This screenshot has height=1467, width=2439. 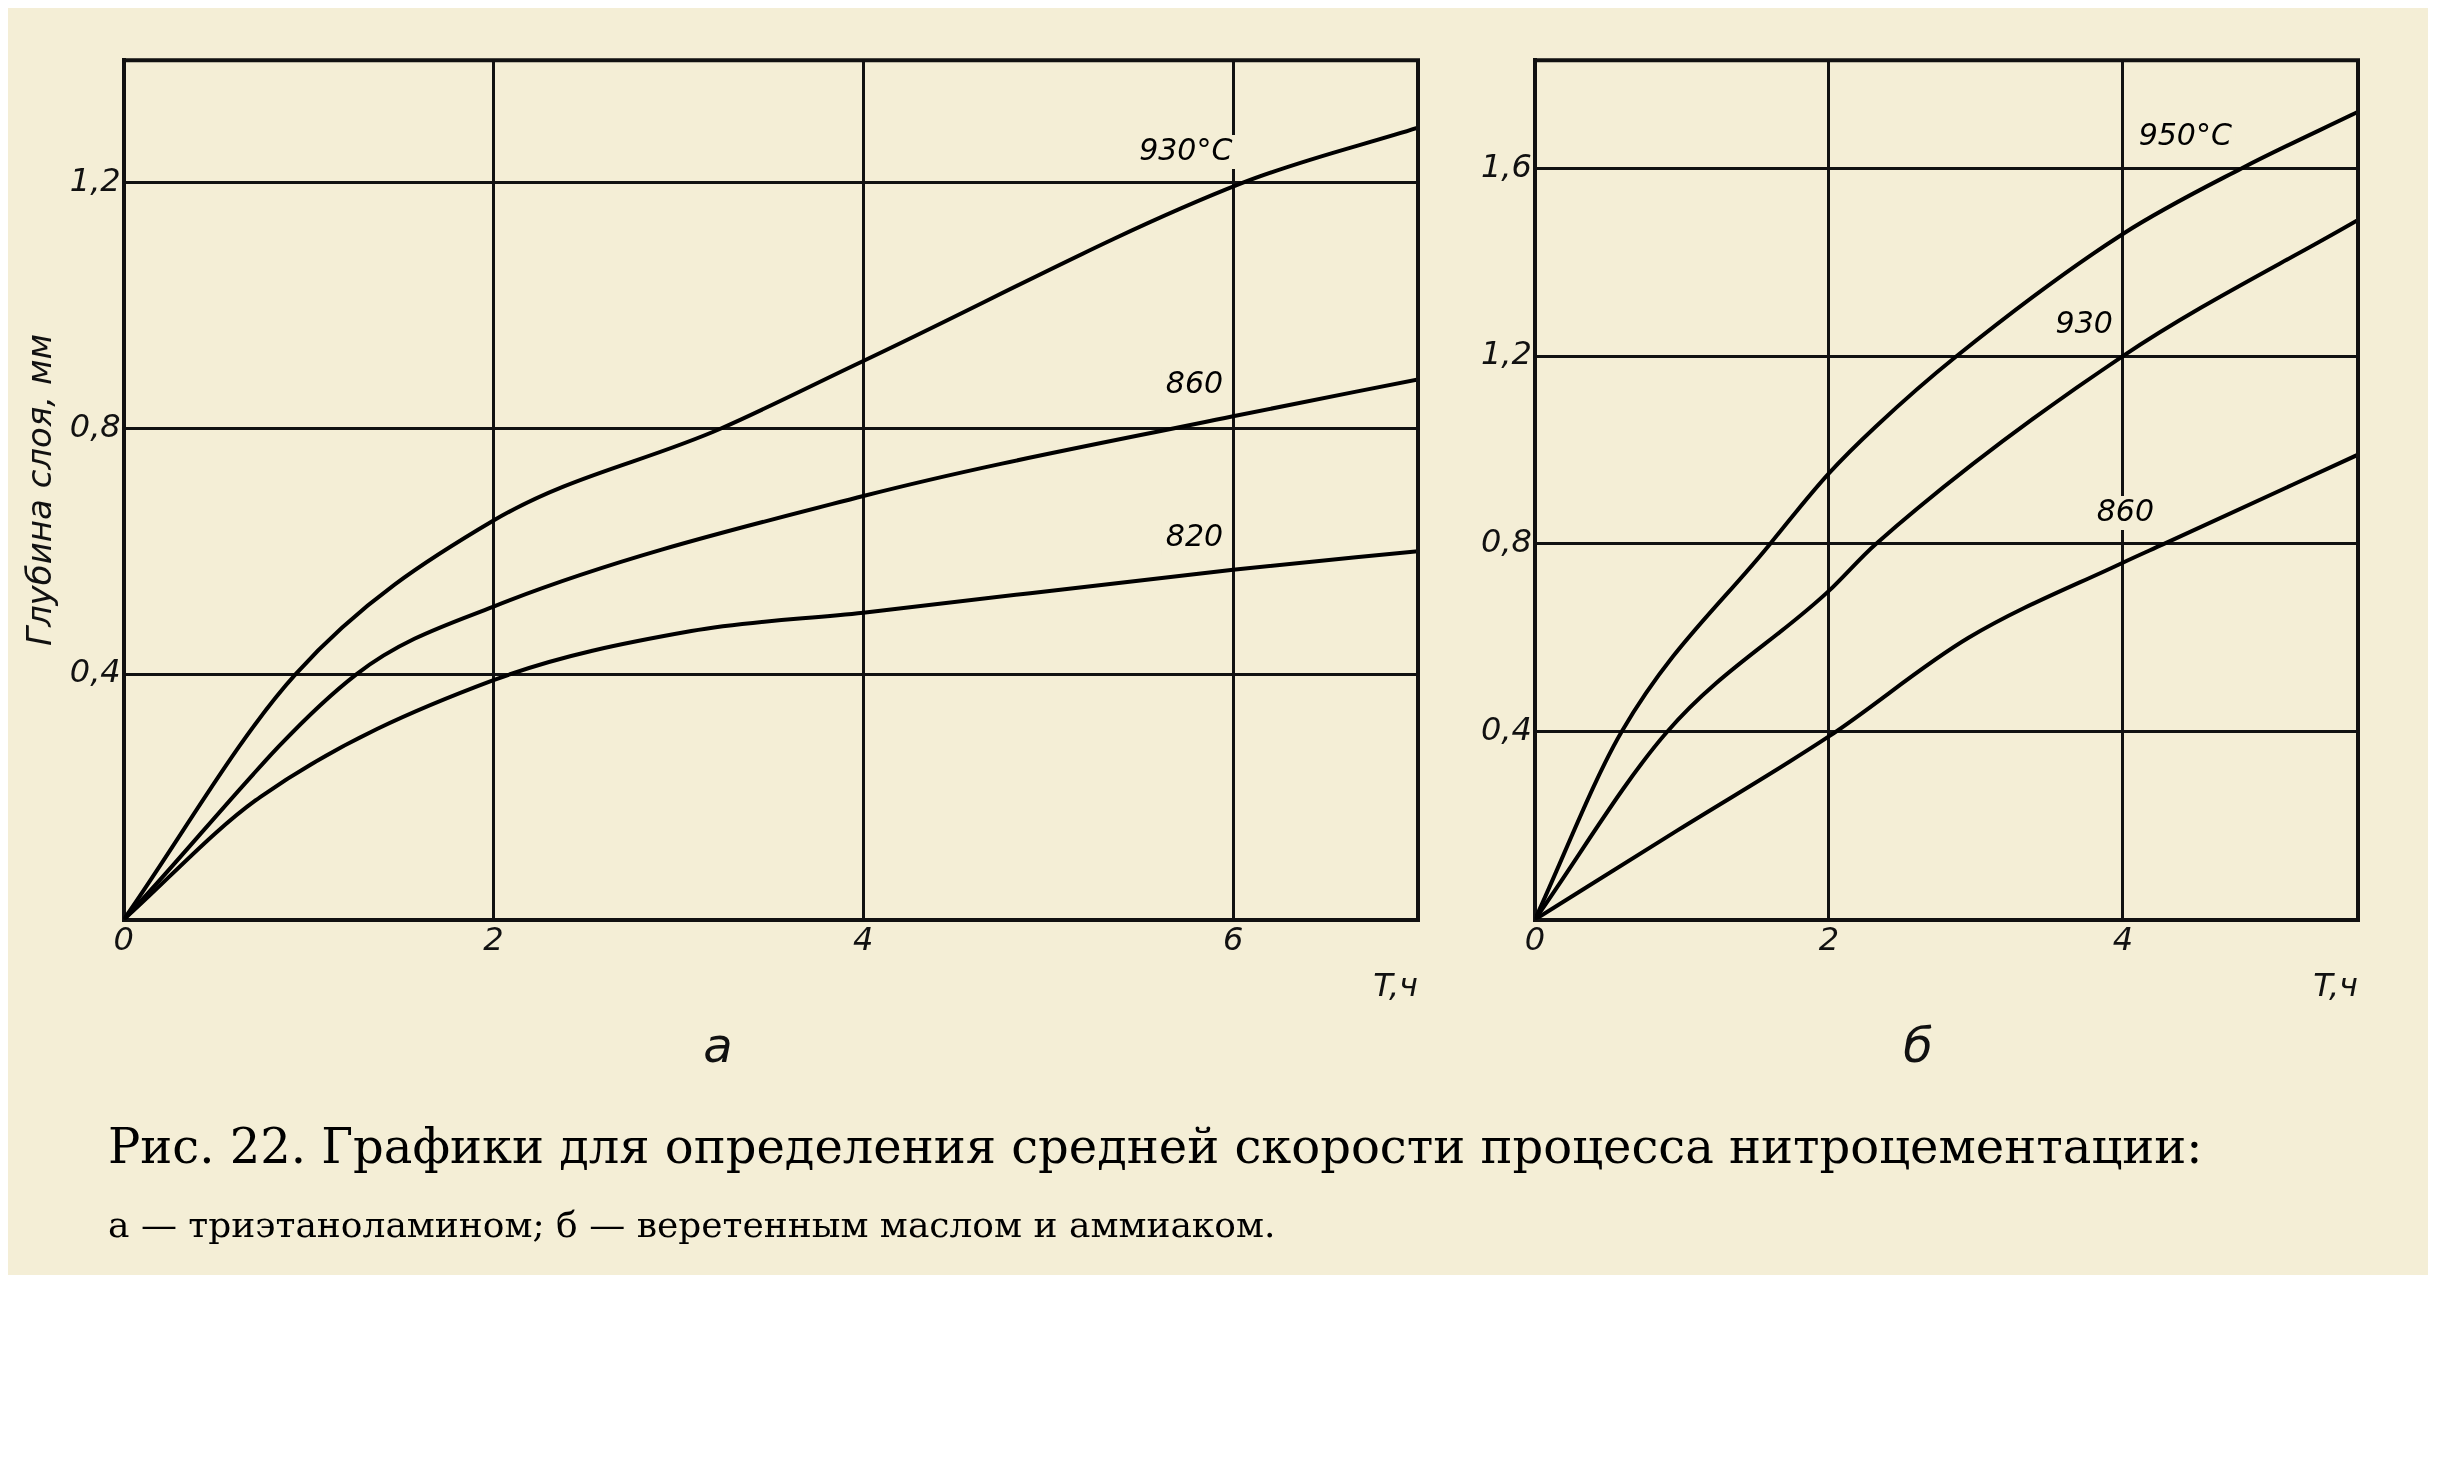 I want to click on series-label: 820, so click(x=1194, y=536).